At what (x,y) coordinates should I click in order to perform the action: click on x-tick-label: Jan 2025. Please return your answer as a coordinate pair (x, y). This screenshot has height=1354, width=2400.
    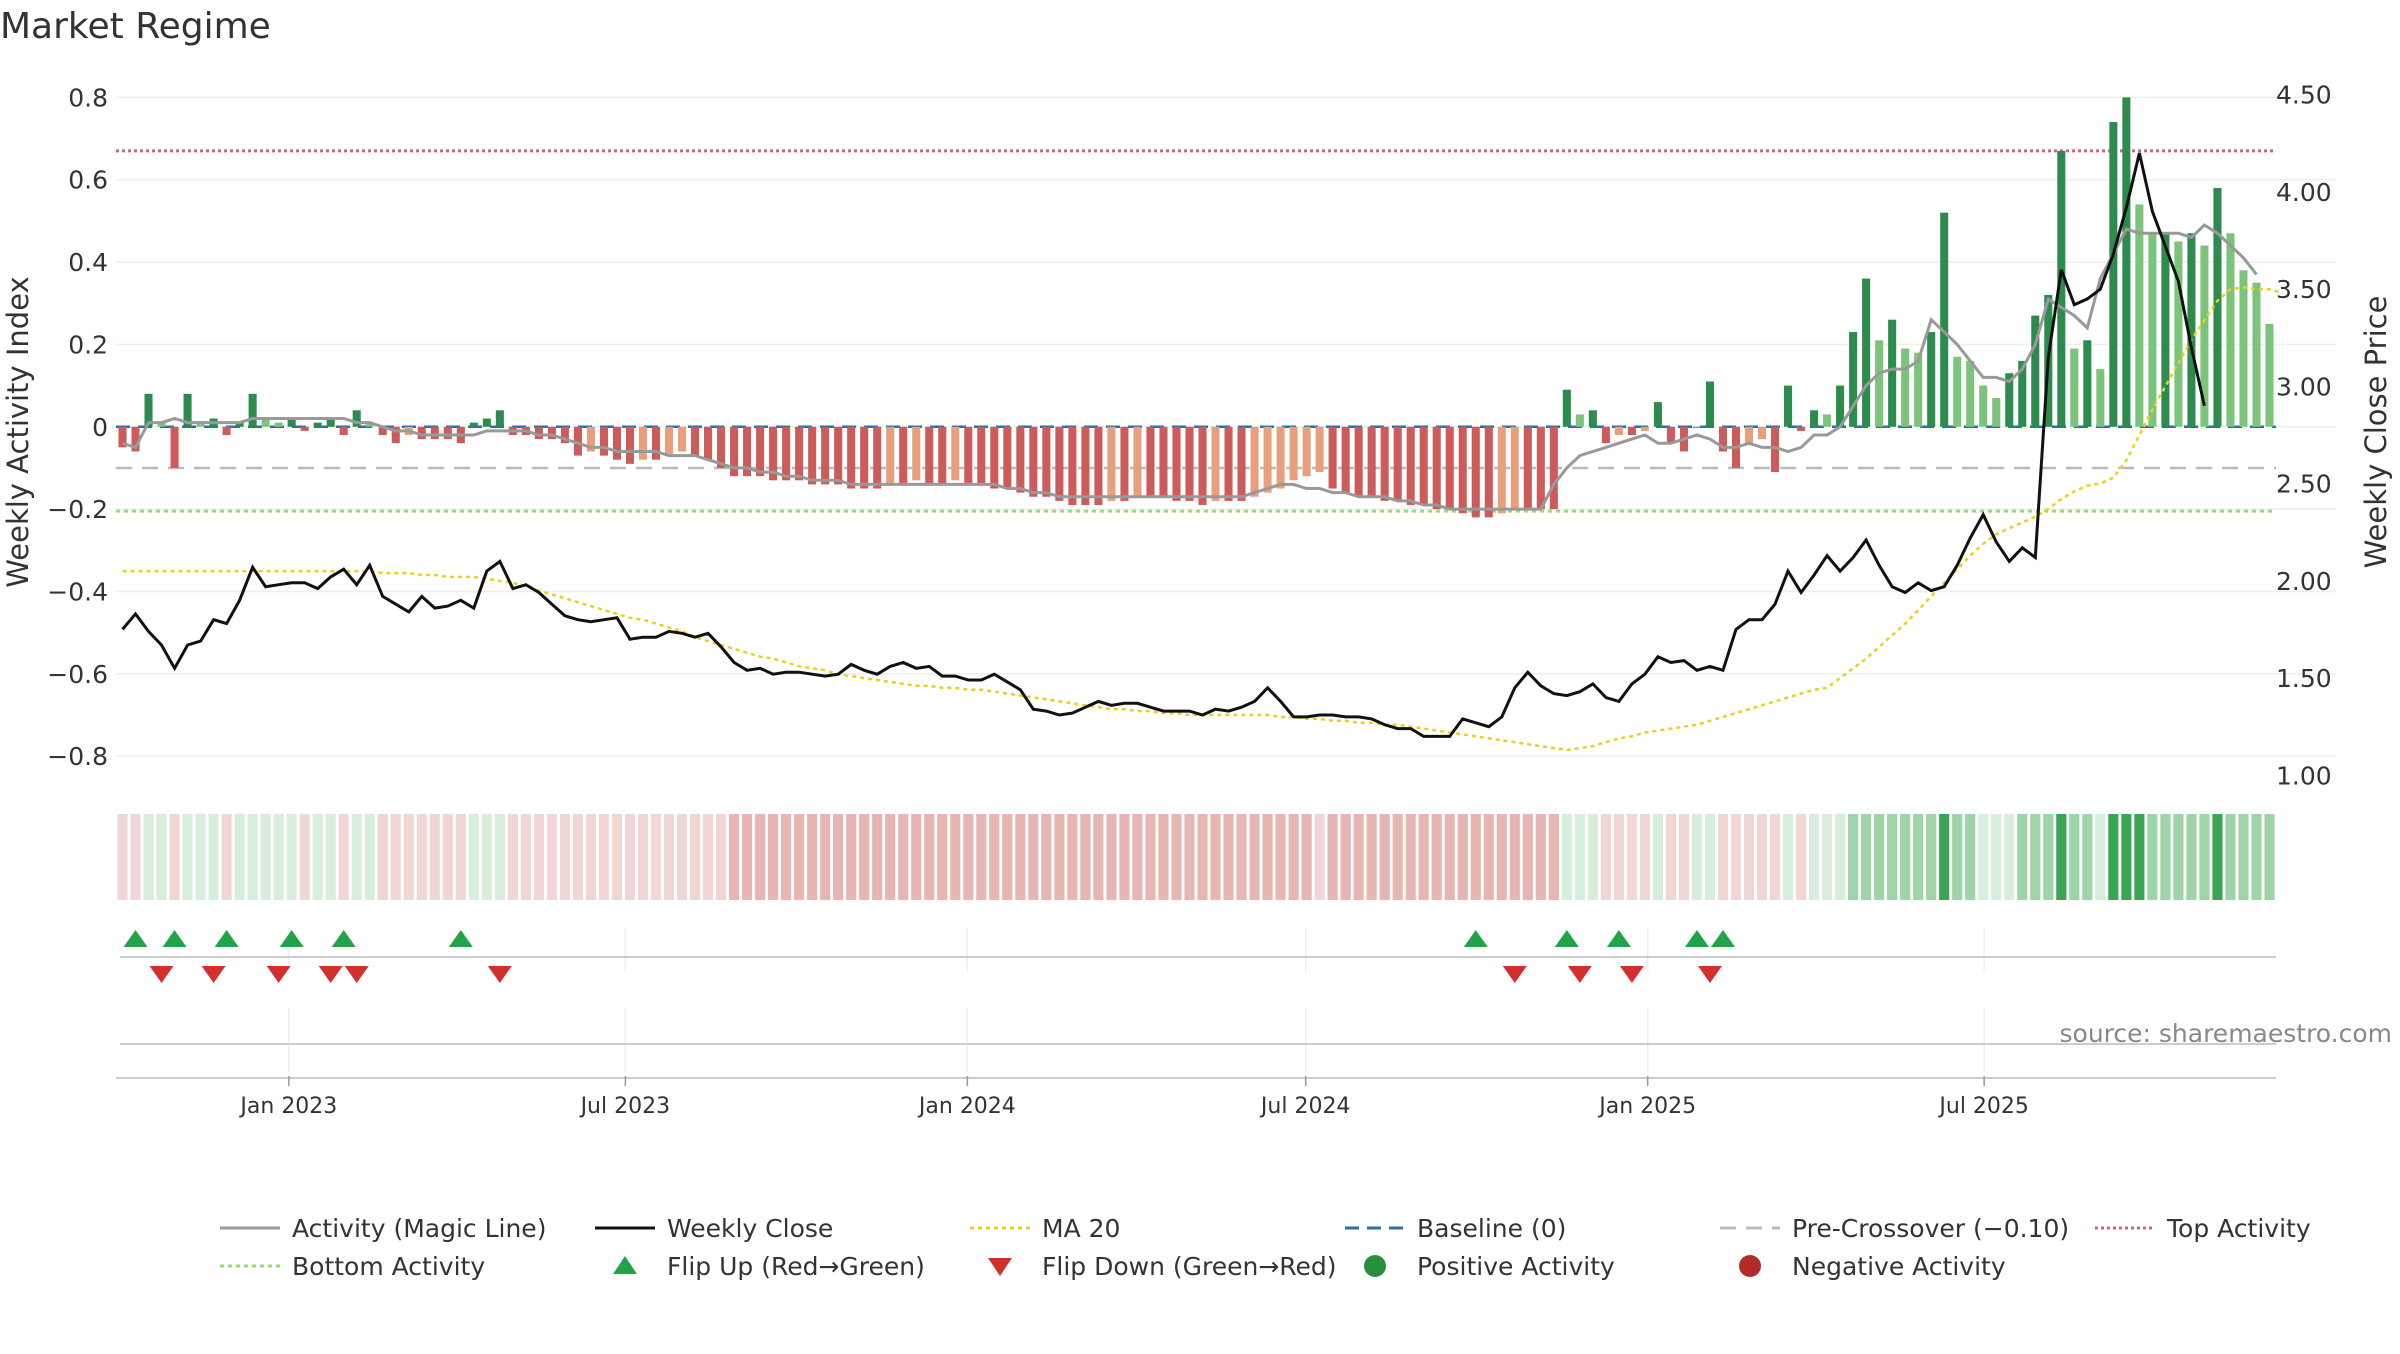
    Looking at the image, I should click on (1646, 1106).